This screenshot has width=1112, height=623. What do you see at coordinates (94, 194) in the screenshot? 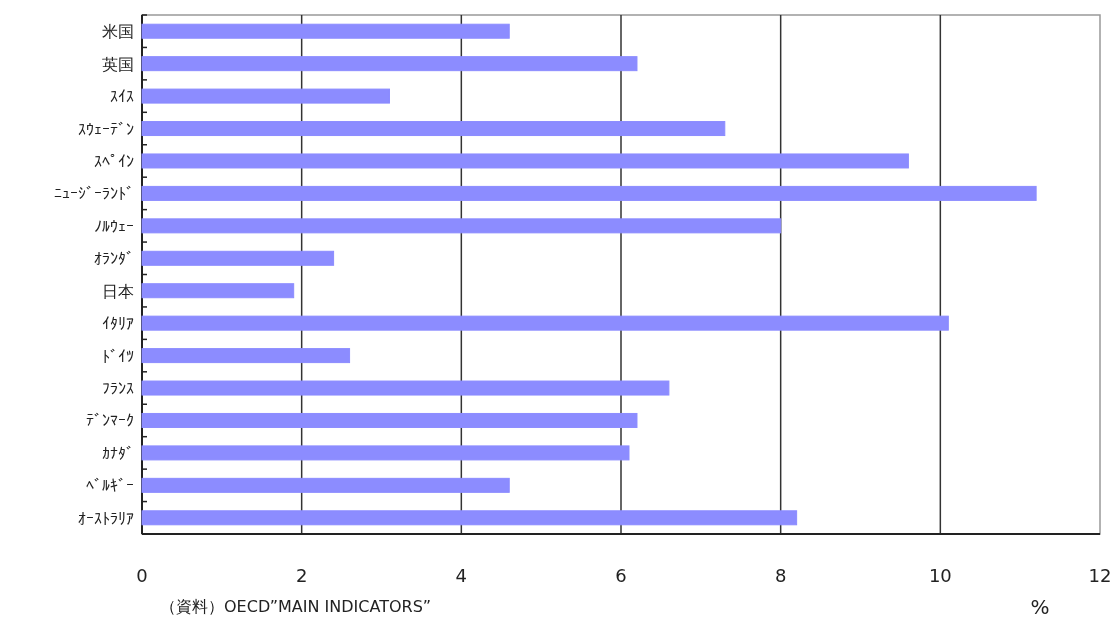
I see `y-tick-label: ﾆｭｰｼﾞｰﾗﾝﾄﾞ` at bounding box center [94, 194].